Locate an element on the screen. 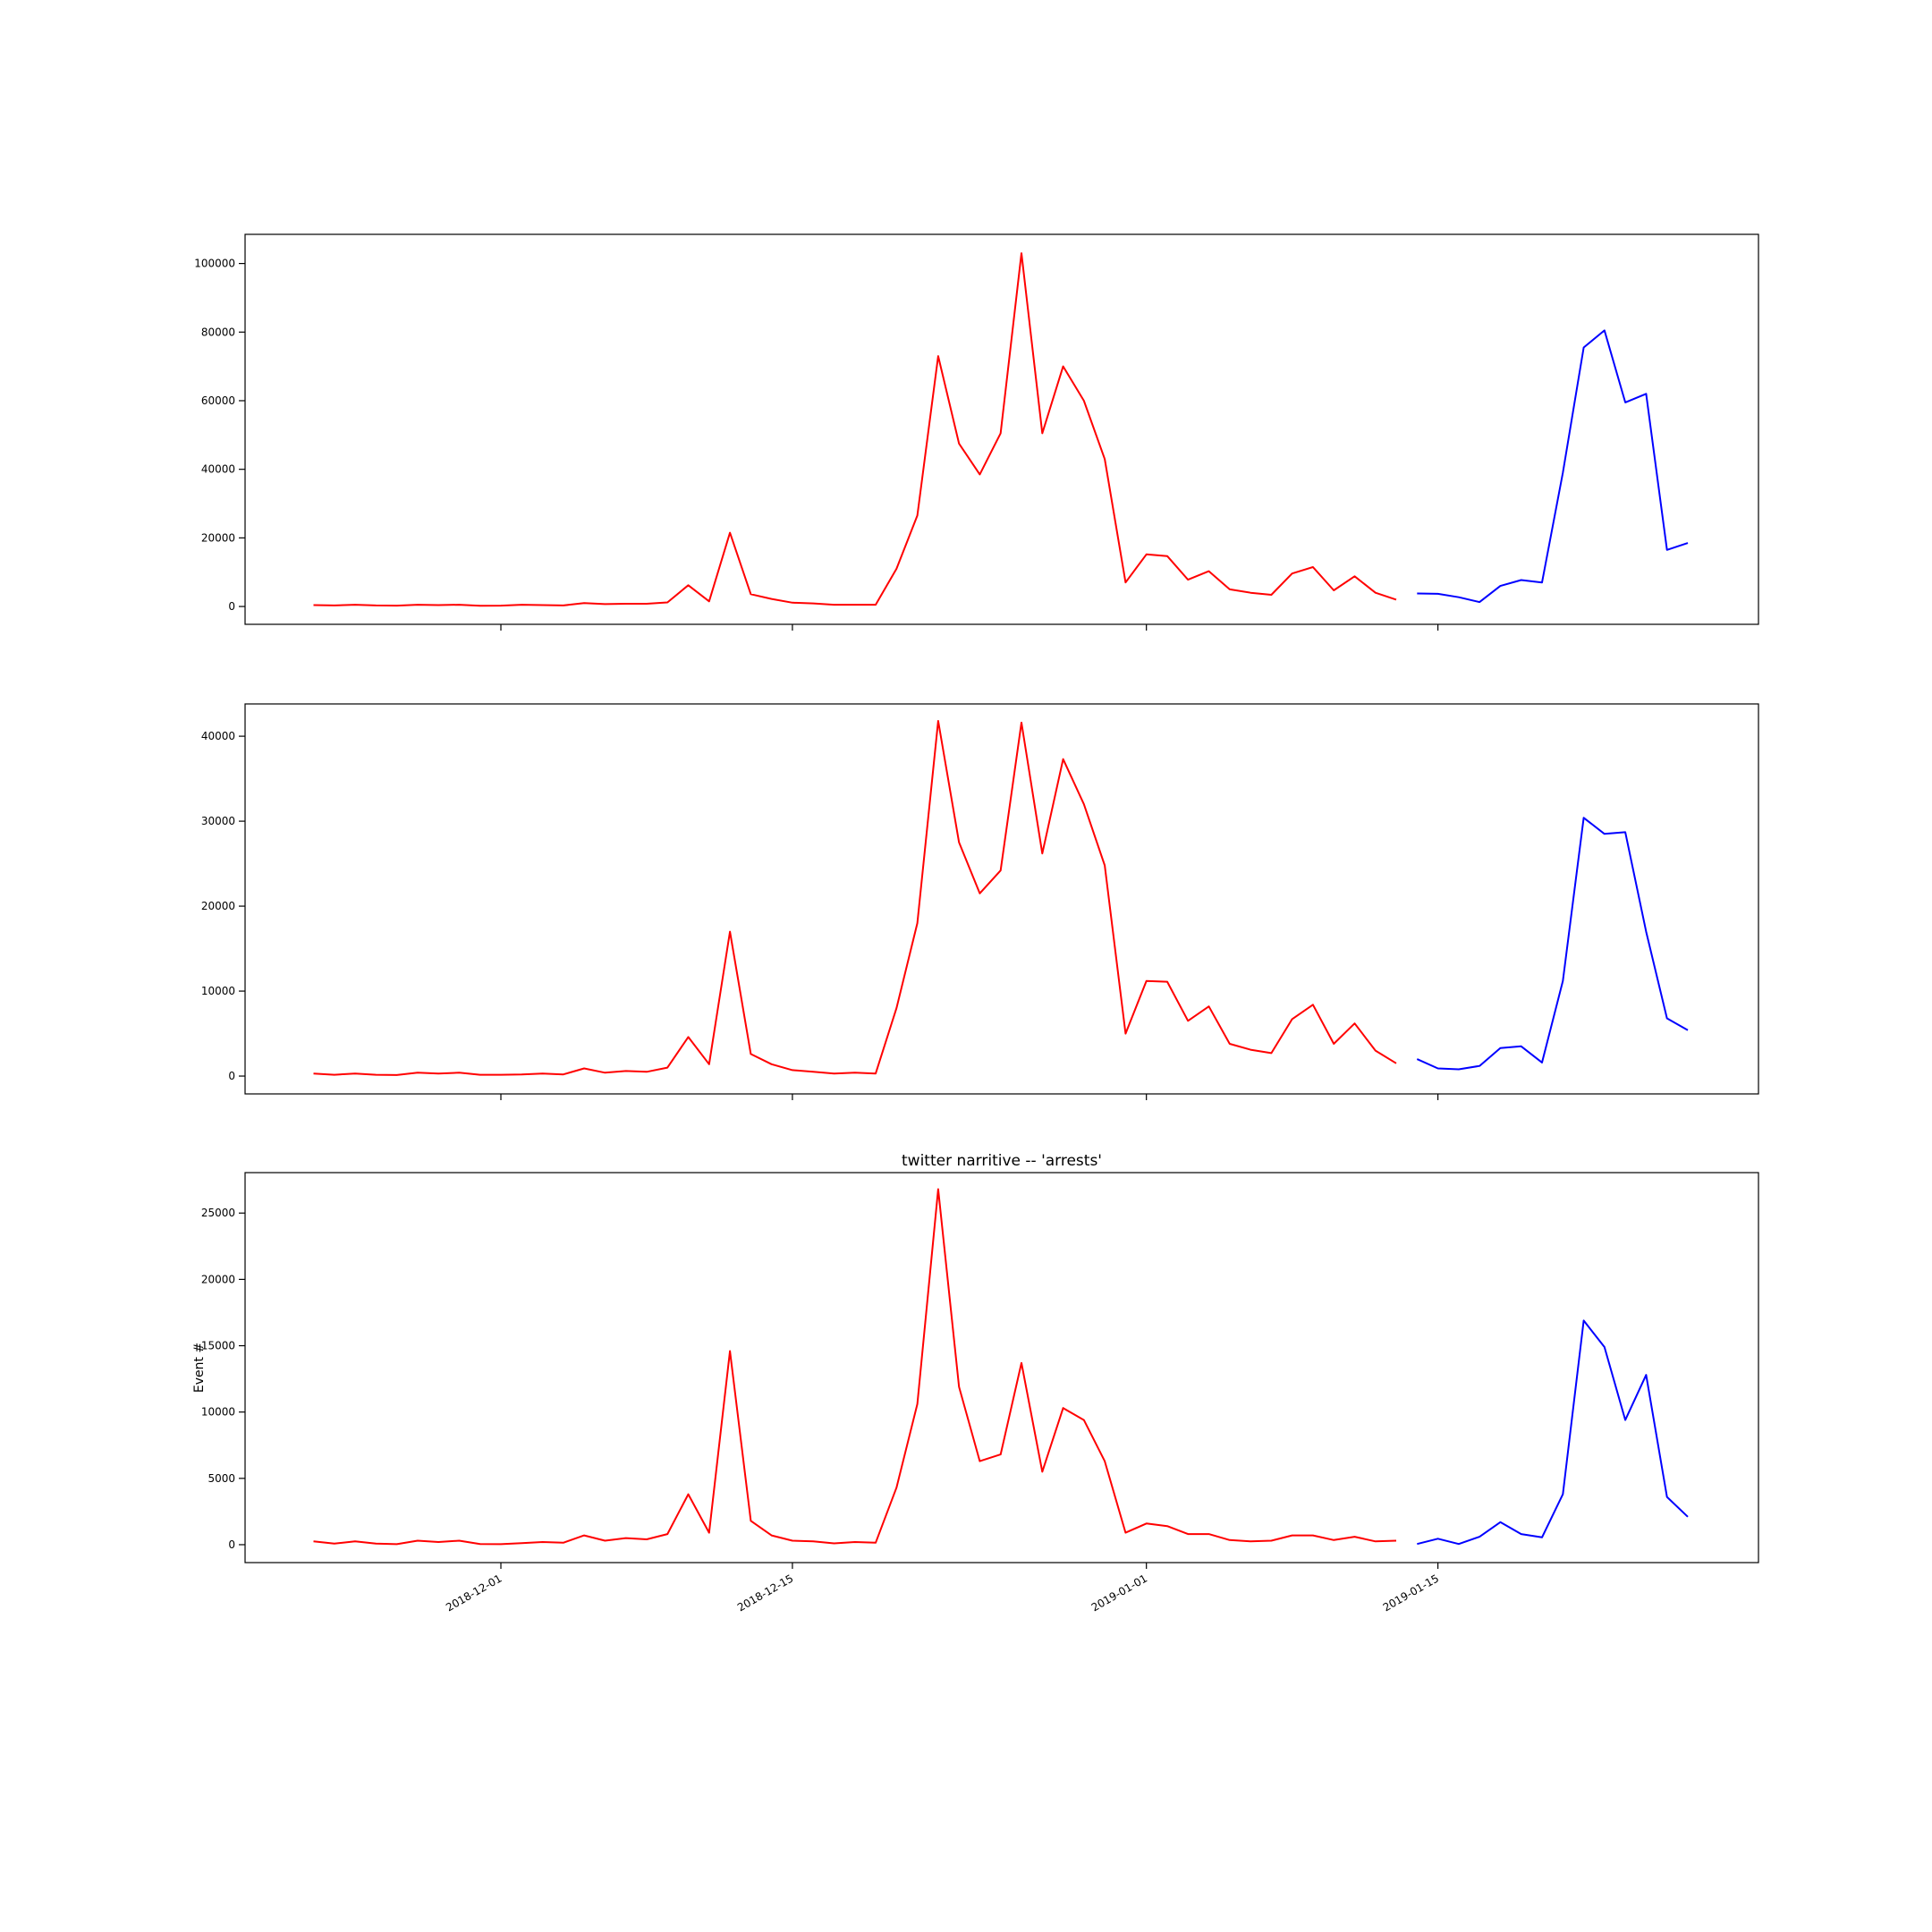  y-tick-label: 25000 is located at coordinates (218, 1213).